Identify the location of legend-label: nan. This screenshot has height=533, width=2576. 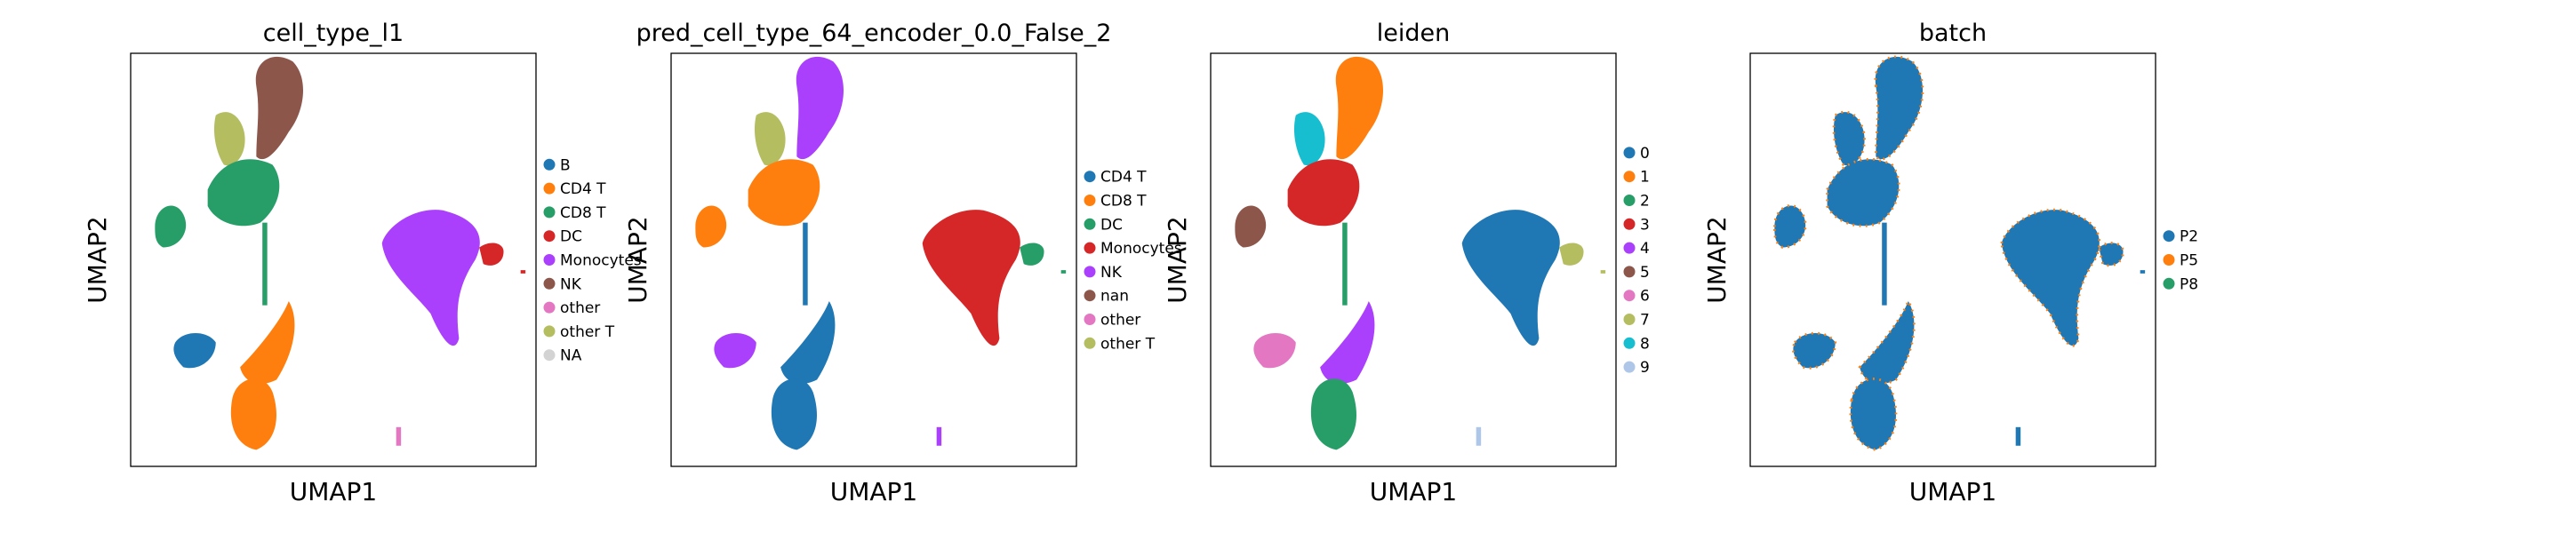
(1114, 297).